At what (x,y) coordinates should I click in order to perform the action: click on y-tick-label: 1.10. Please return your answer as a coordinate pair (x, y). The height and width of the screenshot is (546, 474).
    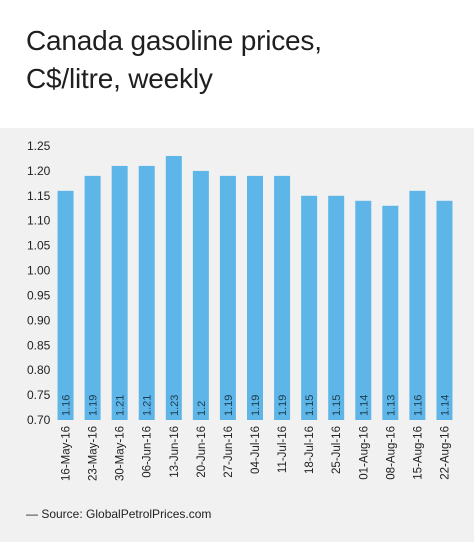
    Looking at the image, I should click on (39, 221).